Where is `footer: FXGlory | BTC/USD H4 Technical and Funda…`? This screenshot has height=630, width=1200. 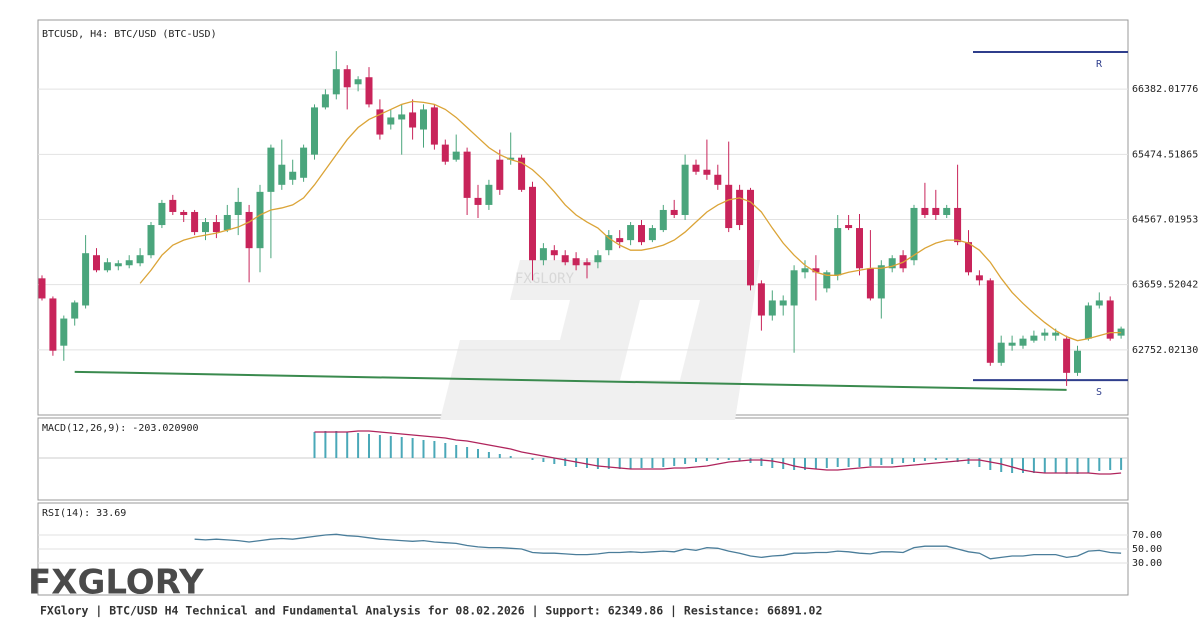 footer: FXGlory | BTC/USD H4 Technical and Funda… is located at coordinates (431, 611).